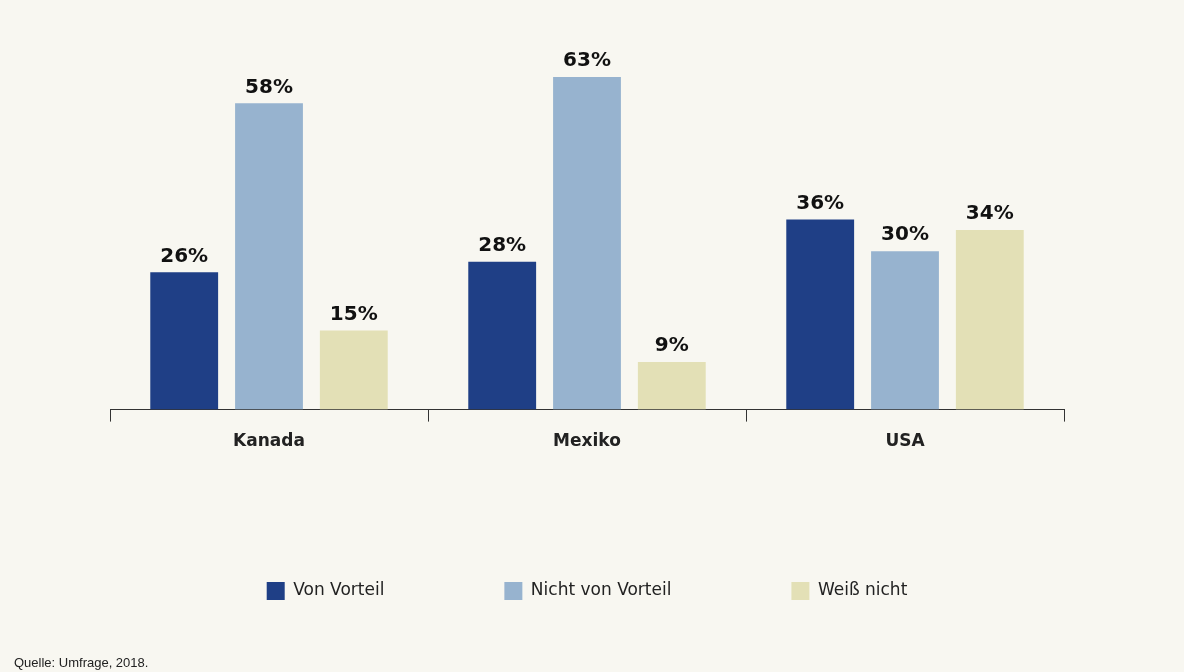 Image resolution: width=1184 pixels, height=672 pixels. I want to click on legend-label: Weiß nicht, so click(862, 589).